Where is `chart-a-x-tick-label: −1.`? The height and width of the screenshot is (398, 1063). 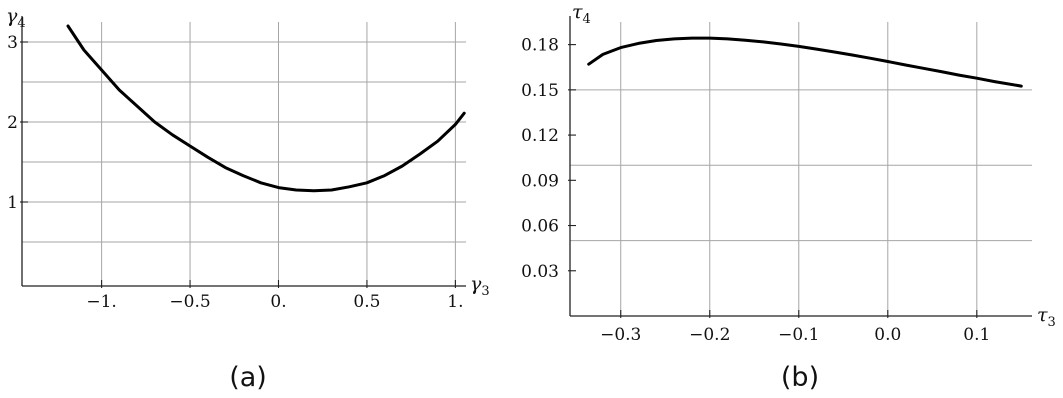
chart-a-x-tick-label: −1. is located at coordinates (101, 302).